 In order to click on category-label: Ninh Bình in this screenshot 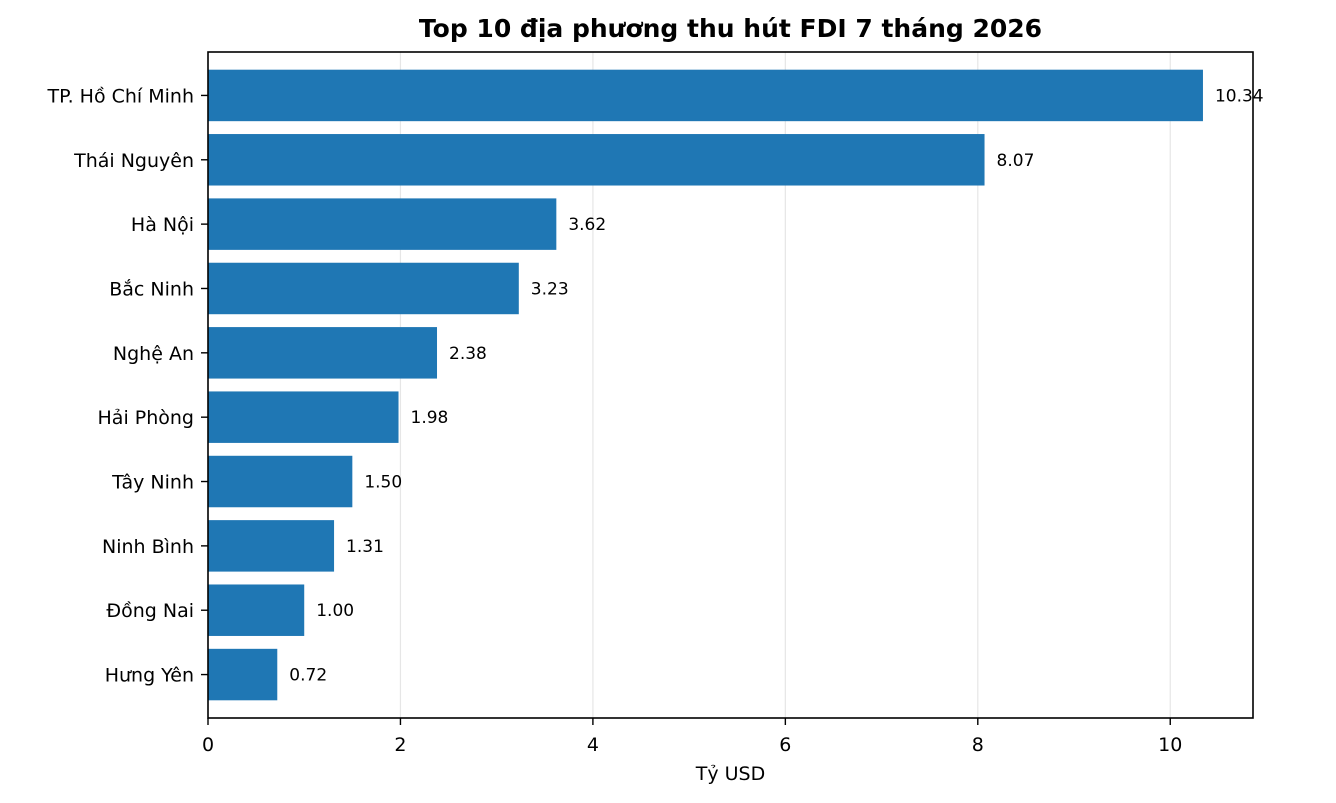, I will do `click(148, 547)`.